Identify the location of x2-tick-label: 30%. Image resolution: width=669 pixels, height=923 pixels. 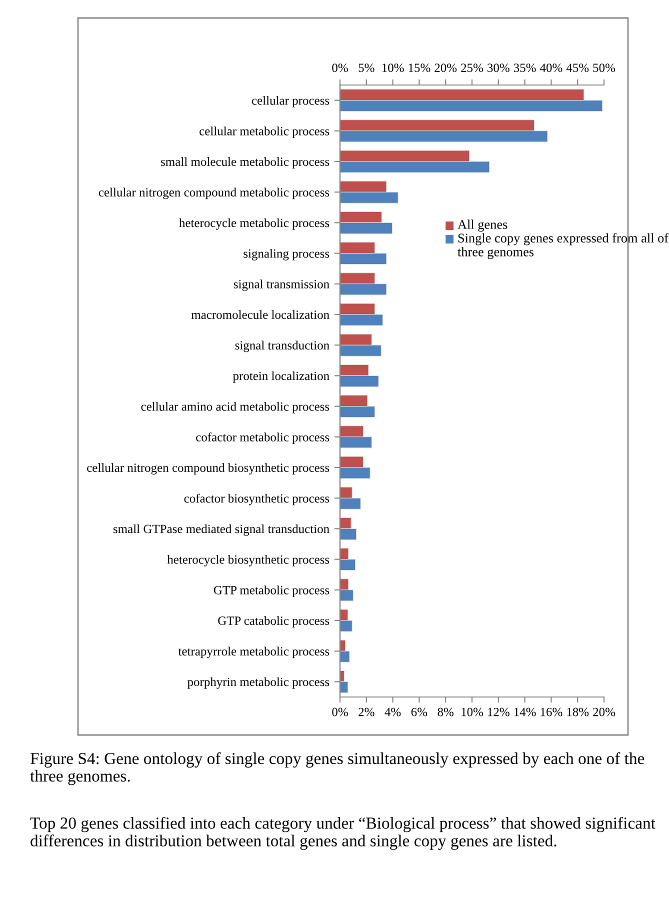
(499, 68).